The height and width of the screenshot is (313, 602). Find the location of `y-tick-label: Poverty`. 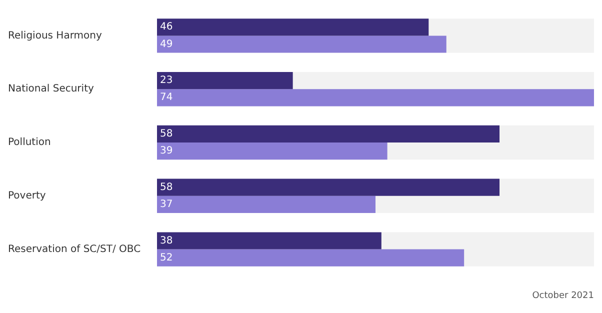

y-tick-label: Poverty is located at coordinates (27, 196).